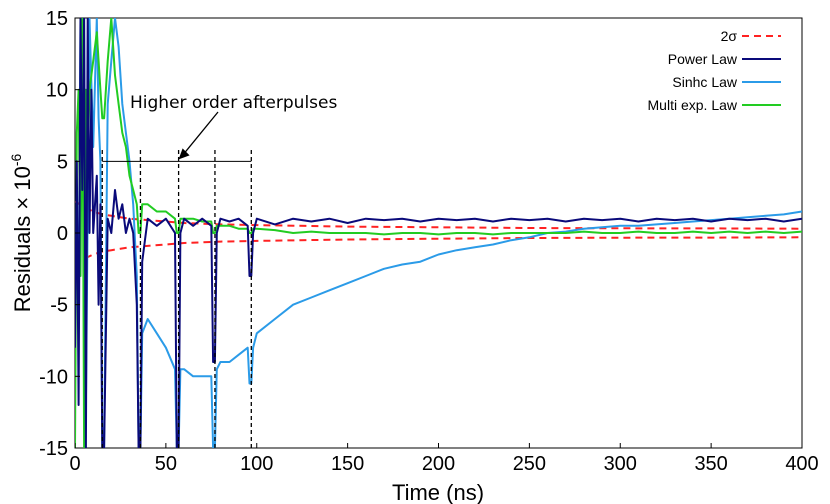 Image resolution: width=830 pixels, height=504 pixels. Describe the element at coordinates (529, 464) in the screenshot. I see `x-tick-label: 250` at that location.